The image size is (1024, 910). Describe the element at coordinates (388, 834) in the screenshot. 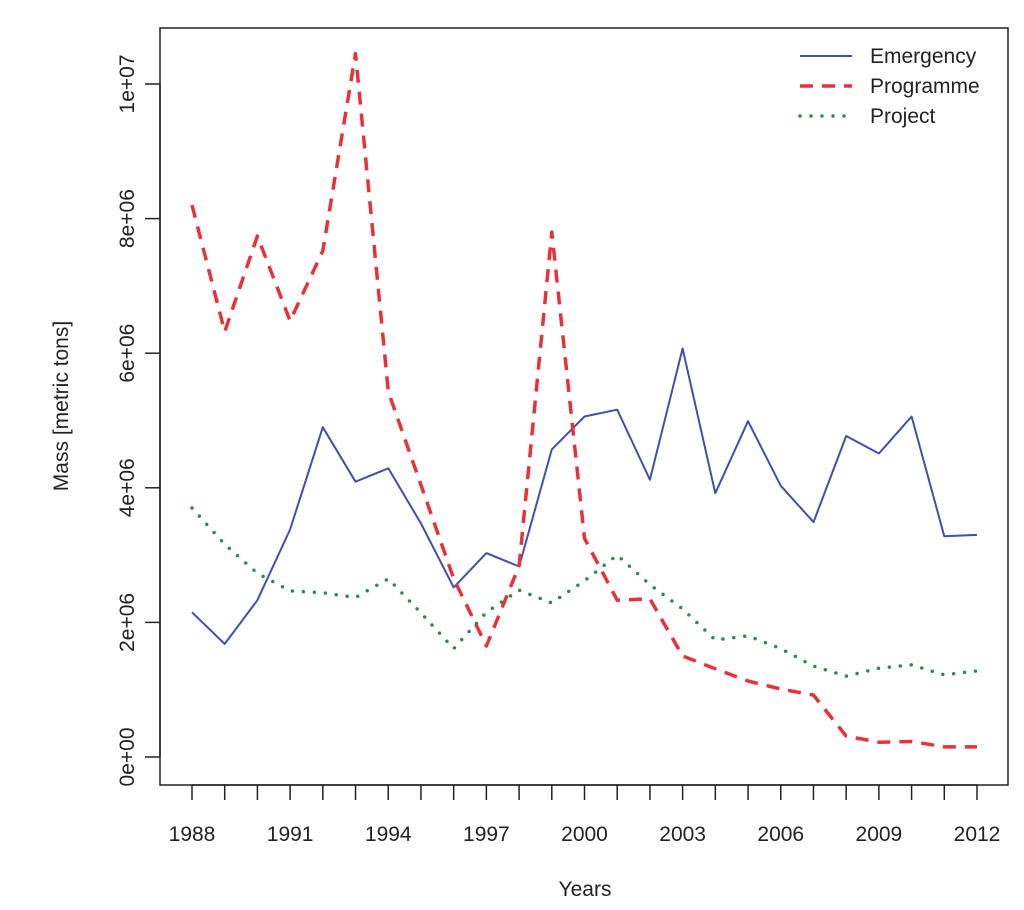

I see `x-tick-label: 1994` at that location.